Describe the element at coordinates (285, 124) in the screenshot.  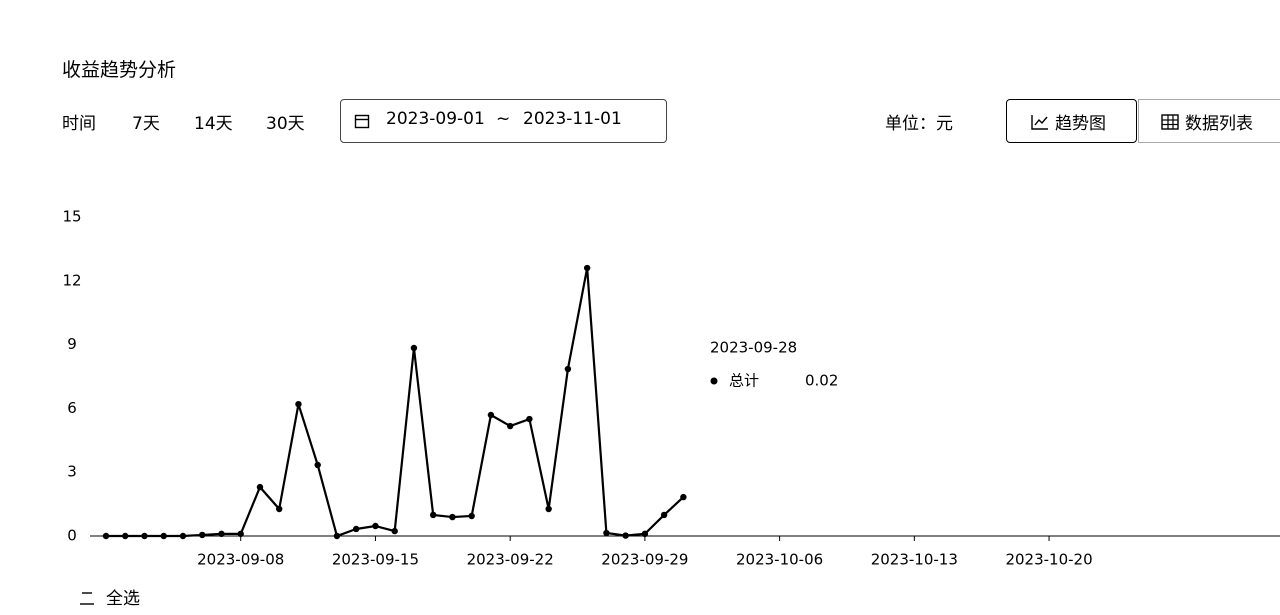
I see `preset: 30天` at that location.